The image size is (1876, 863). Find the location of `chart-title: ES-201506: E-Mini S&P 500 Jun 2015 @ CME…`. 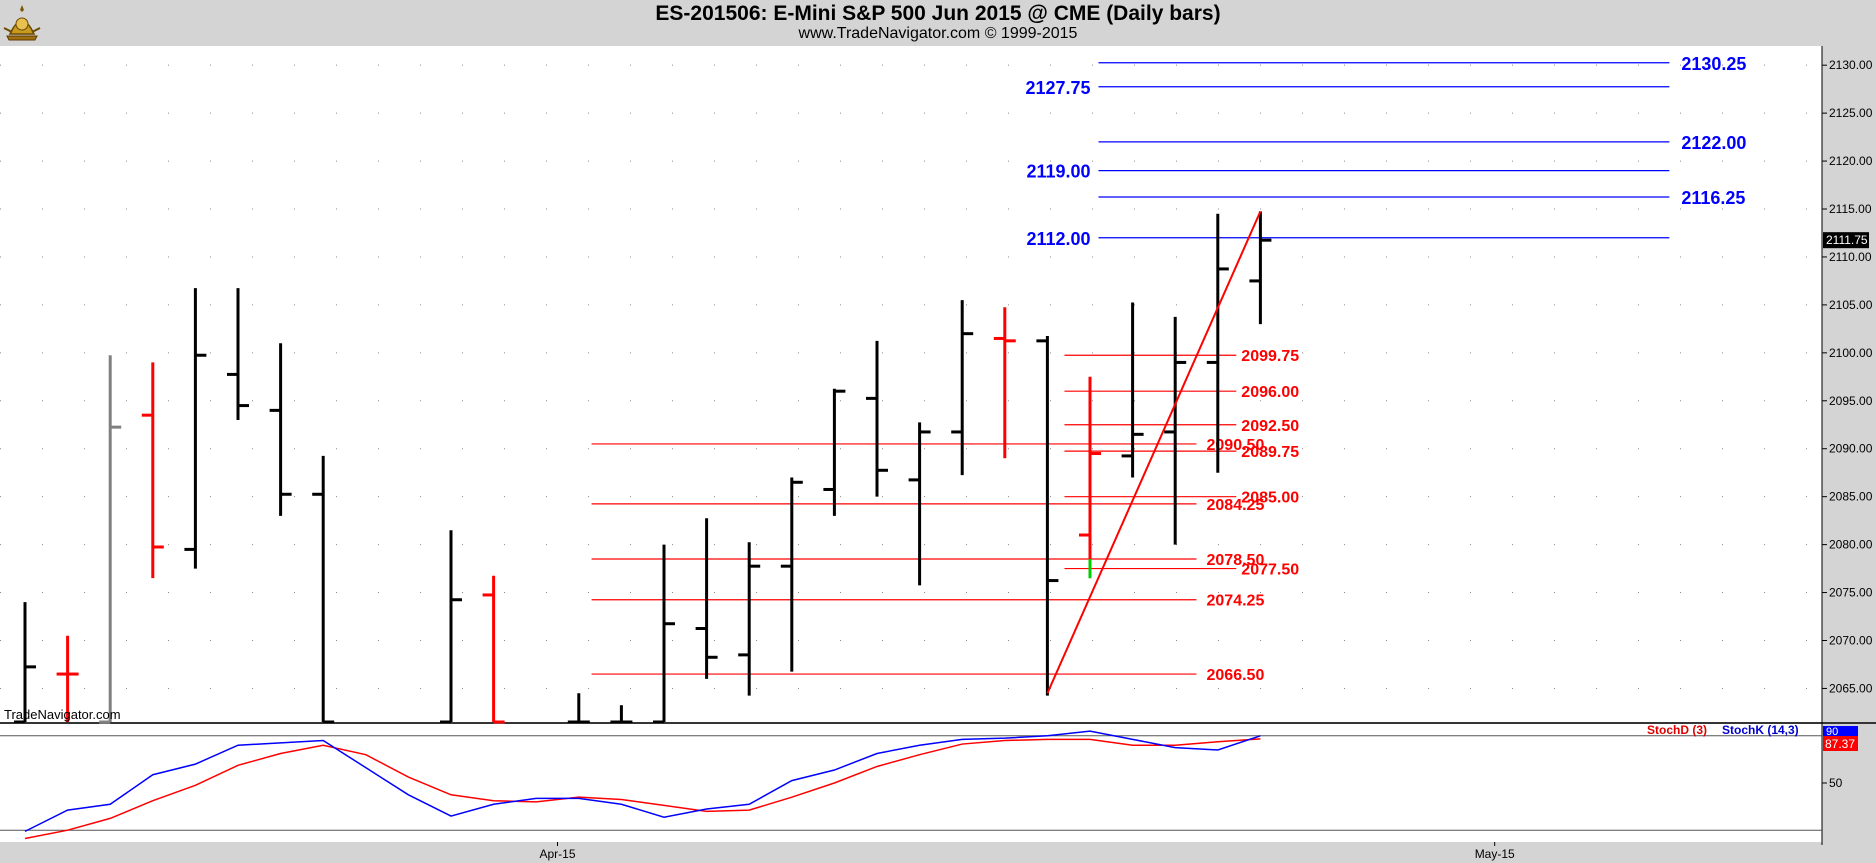

chart-title: ES-201506: E-Mini S&P 500 Jun 2015 @ CME… is located at coordinates (938, 13).